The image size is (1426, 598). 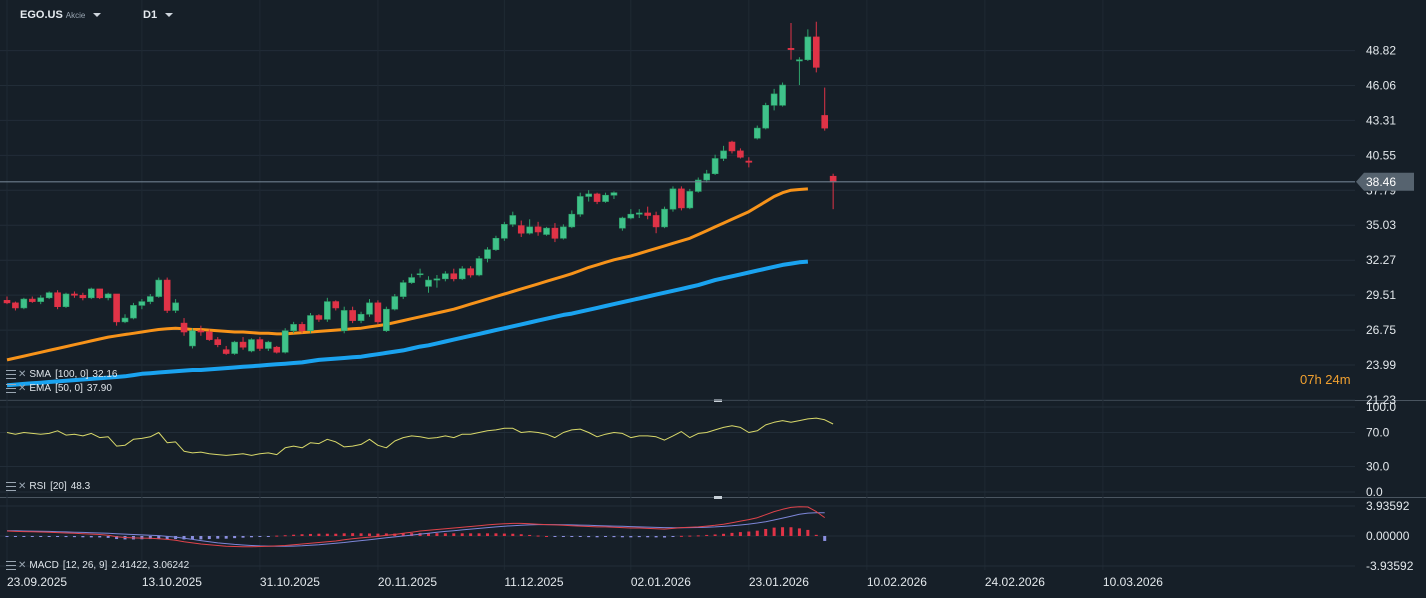 I want to click on y-tick-label: 43.31, so click(x=1381, y=120).